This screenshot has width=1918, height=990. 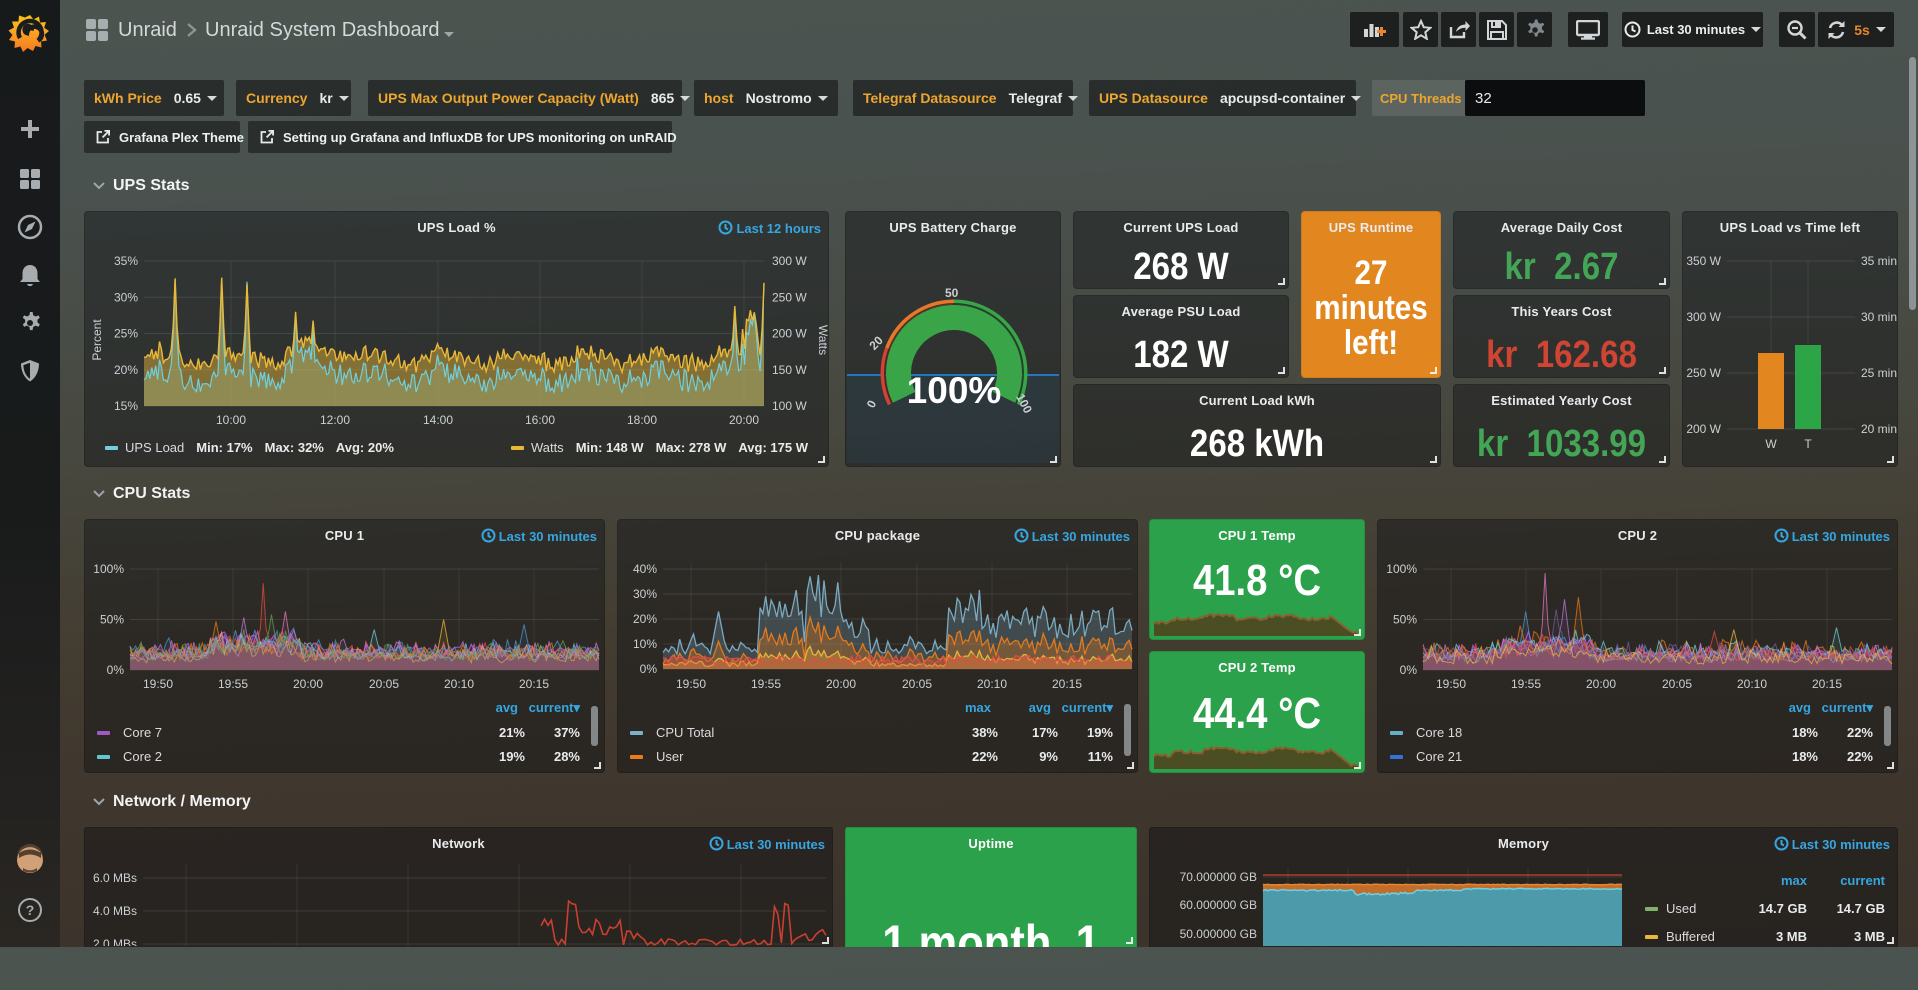 What do you see at coordinates (1218, 877) in the screenshot?
I see `svg-text: 70.000000 GB` at bounding box center [1218, 877].